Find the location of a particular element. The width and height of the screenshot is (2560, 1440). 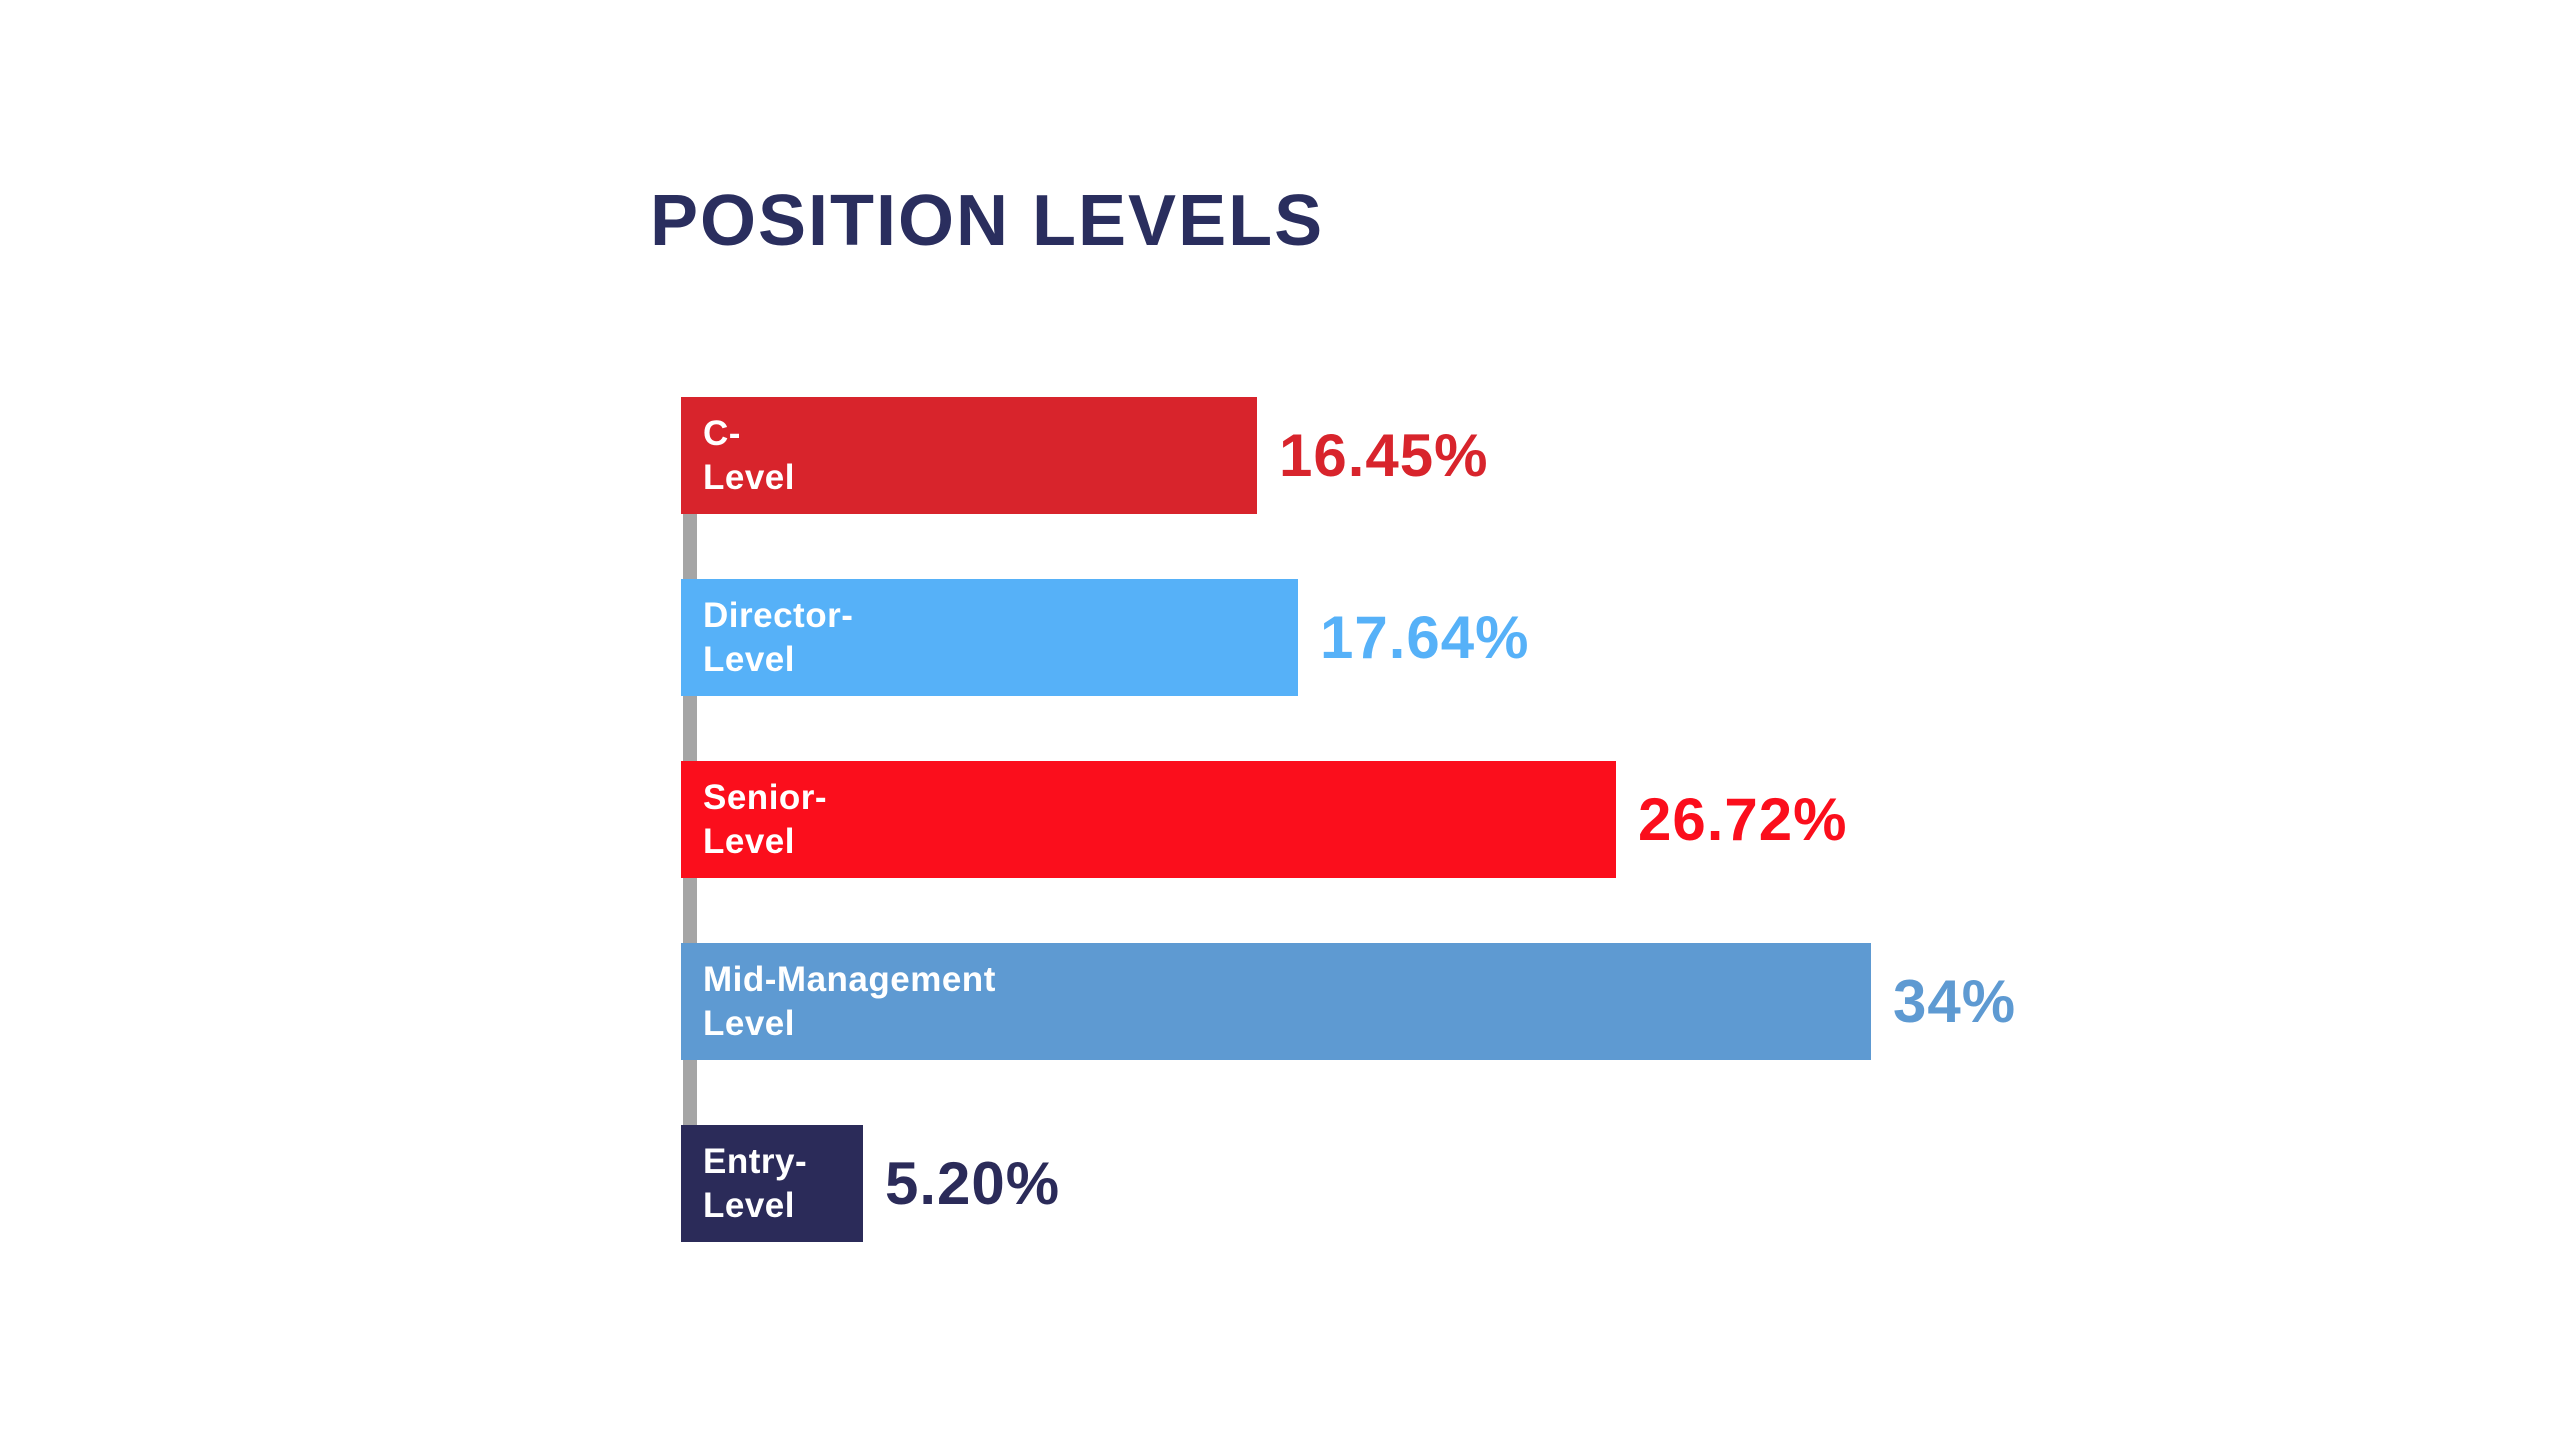

bar-row: Entry- Level 5.20% is located at coordinates (870, 1183).